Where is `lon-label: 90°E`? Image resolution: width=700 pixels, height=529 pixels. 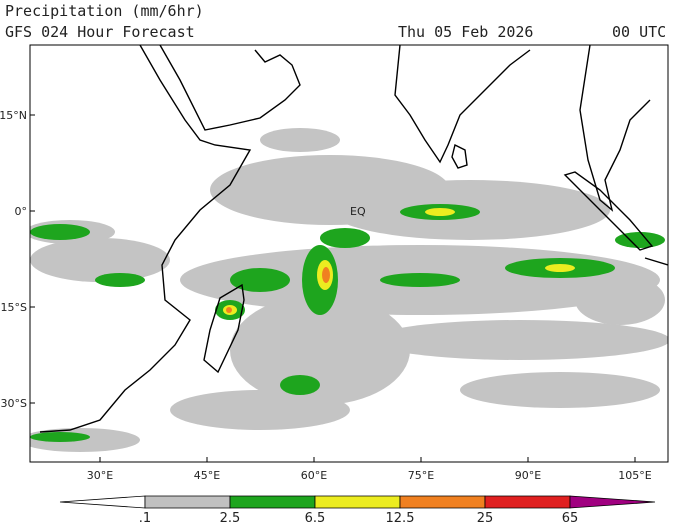
lon-label: 90°E is located at coordinates (528, 475).